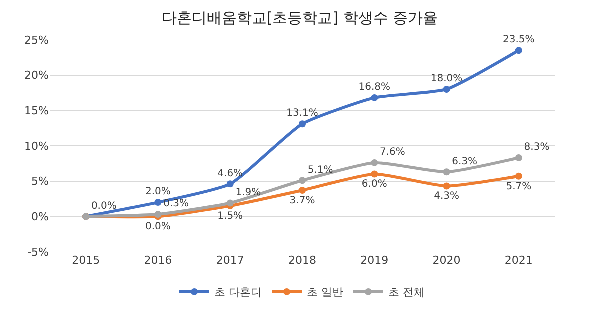  I want to click on data-label: 8.3%, so click(537, 148).